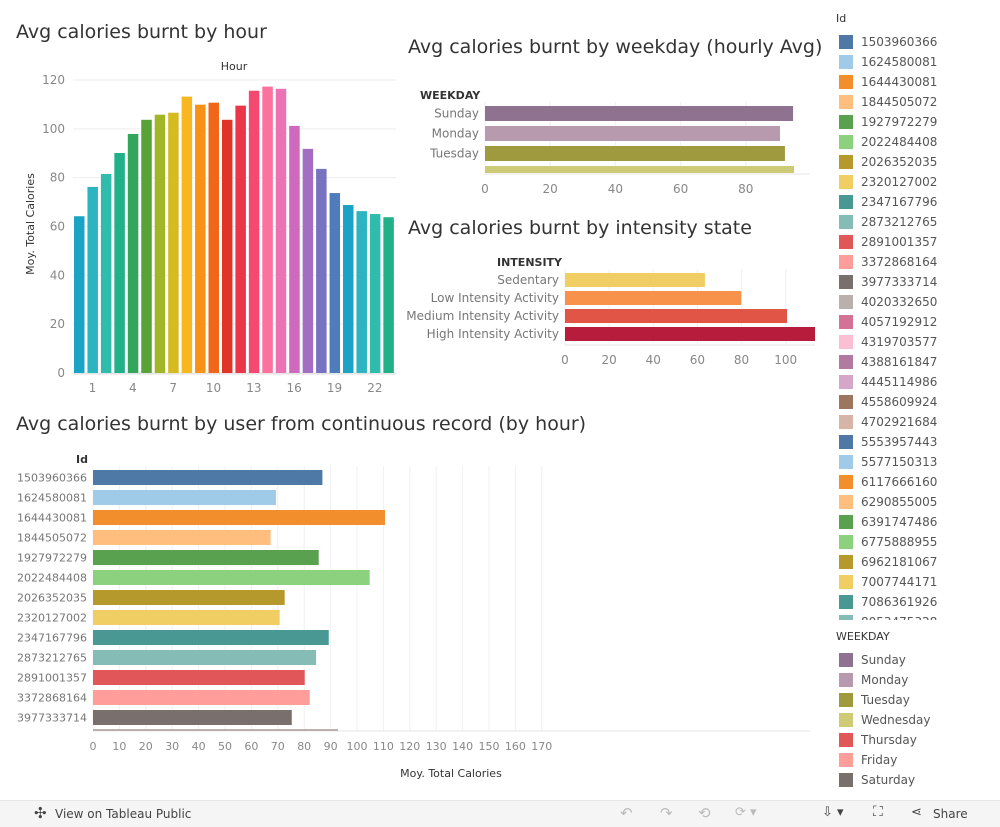 This screenshot has height=827, width=1000. I want to click on id-legend-item: 7007744171, so click(918, 582).